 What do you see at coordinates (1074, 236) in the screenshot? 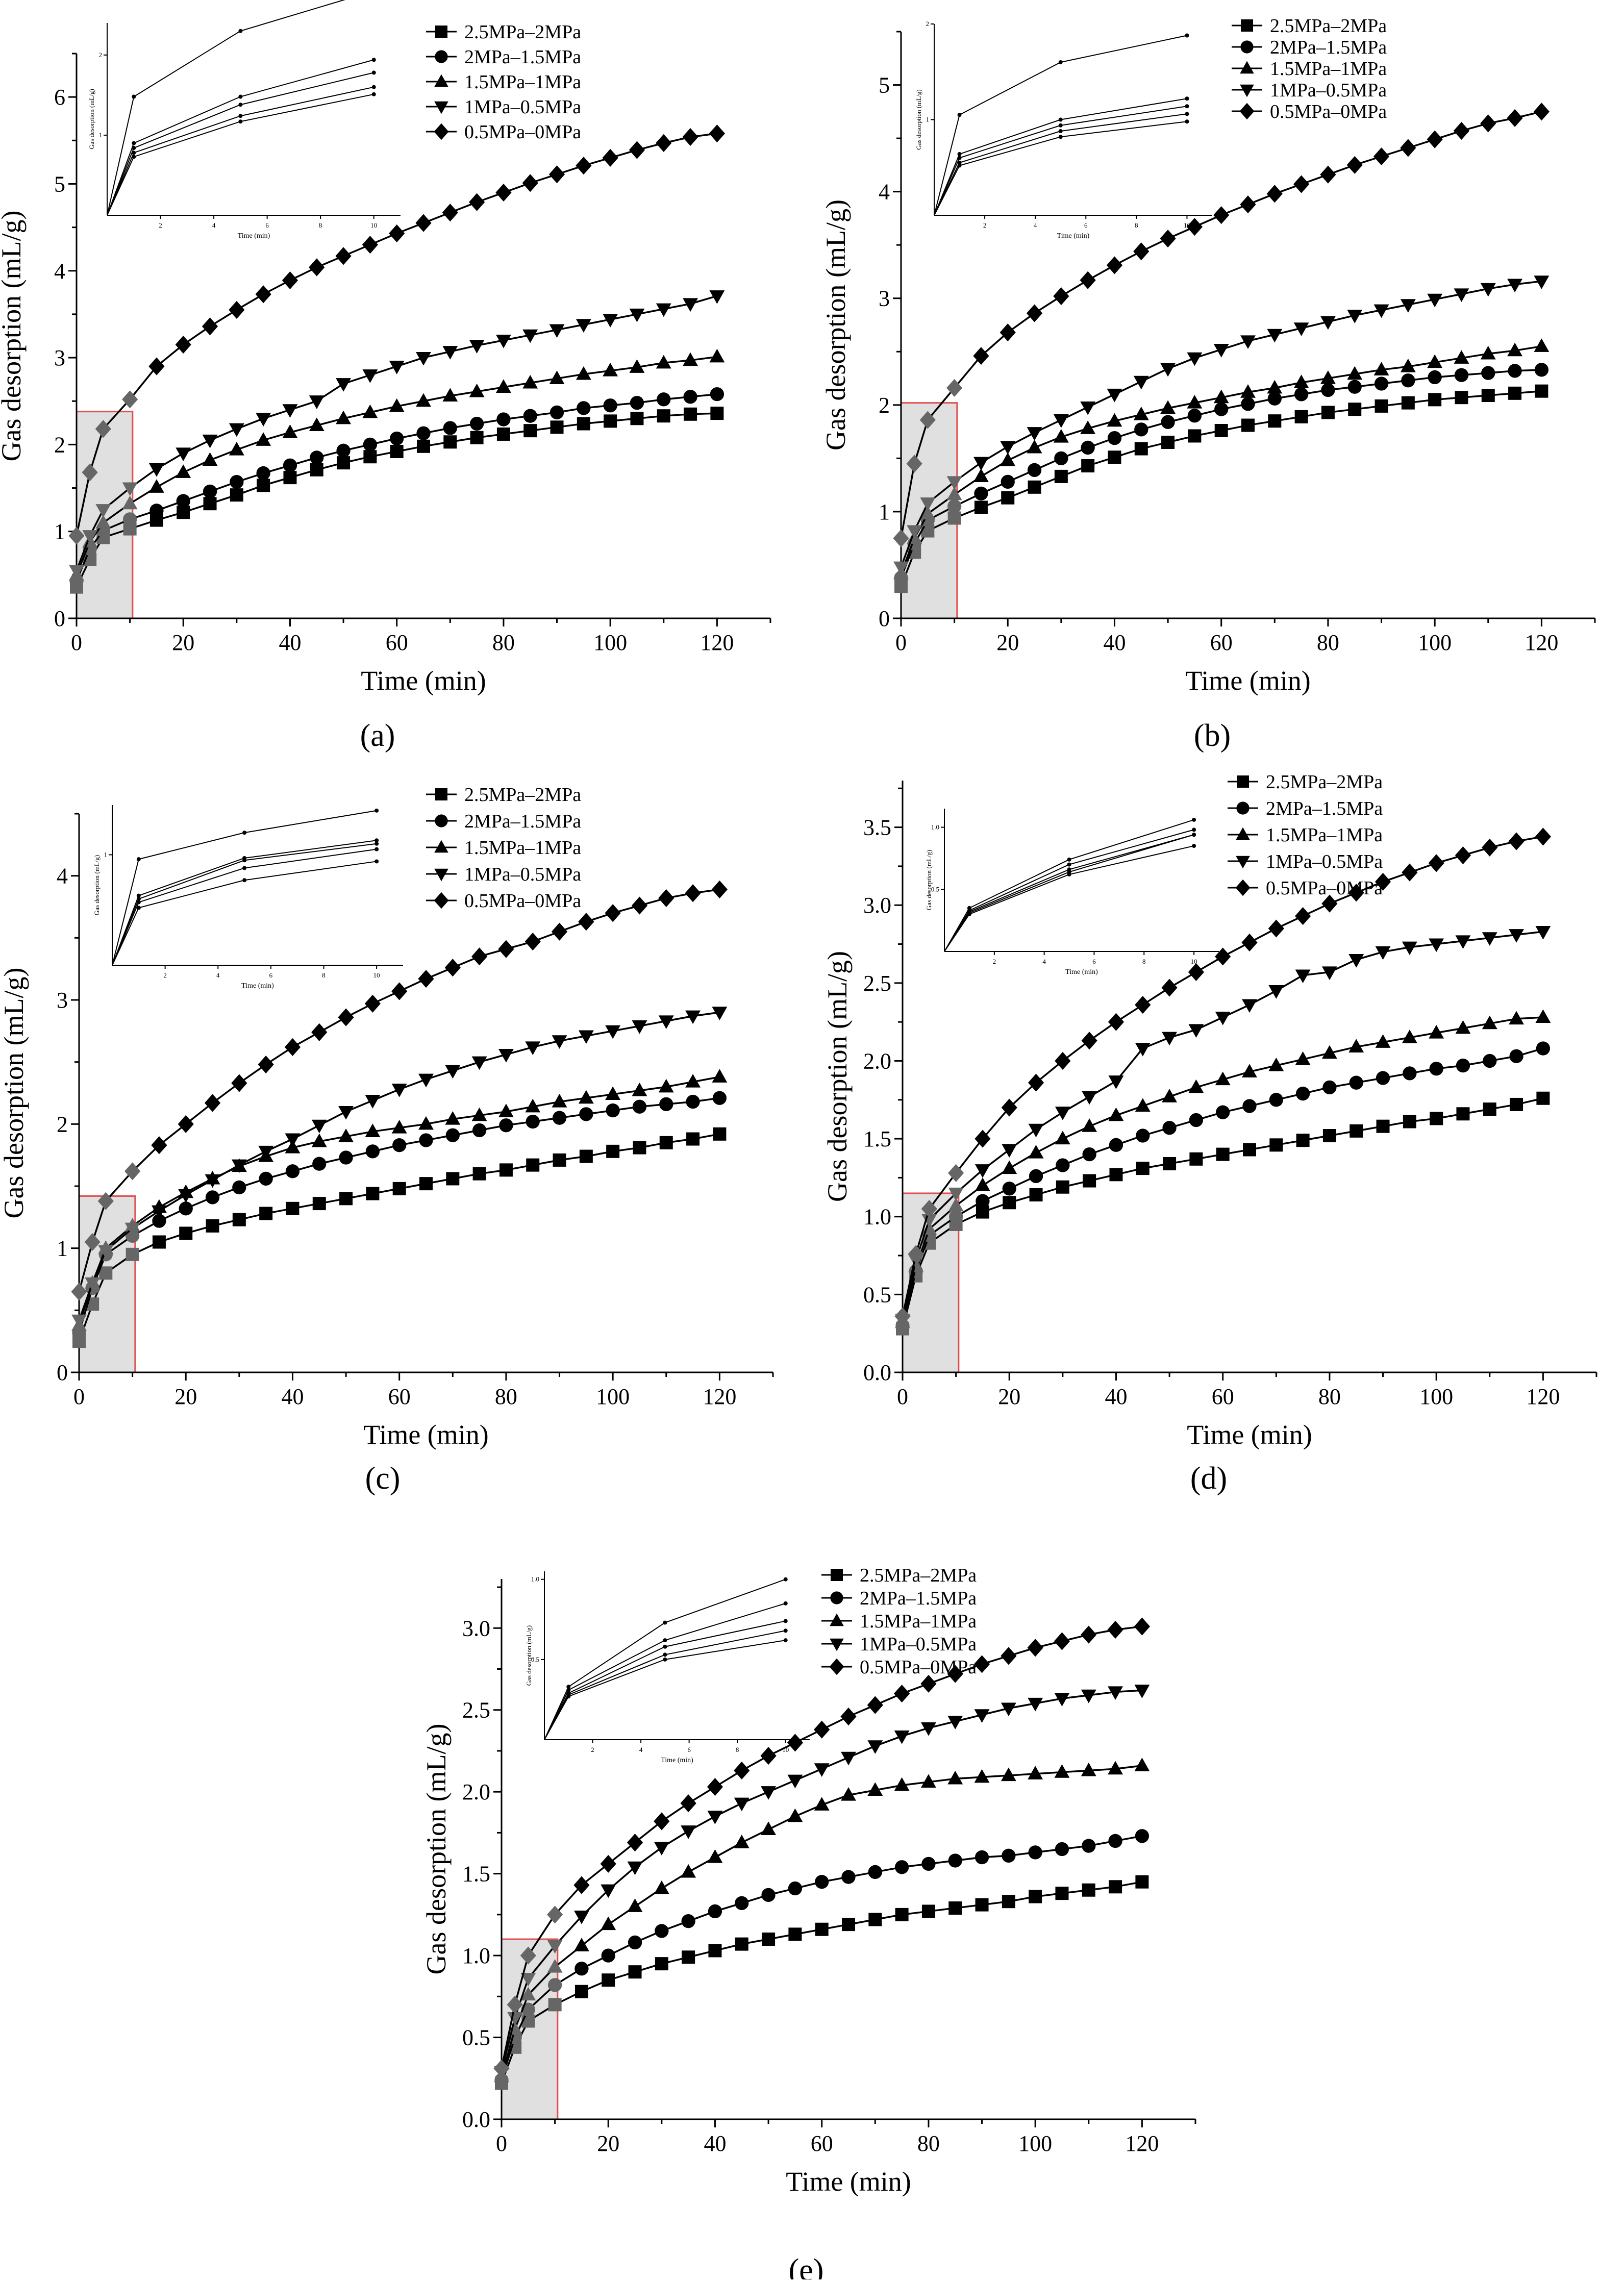
I see `inset-x-axis-label: Time (min)` at bounding box center [1074, 236].